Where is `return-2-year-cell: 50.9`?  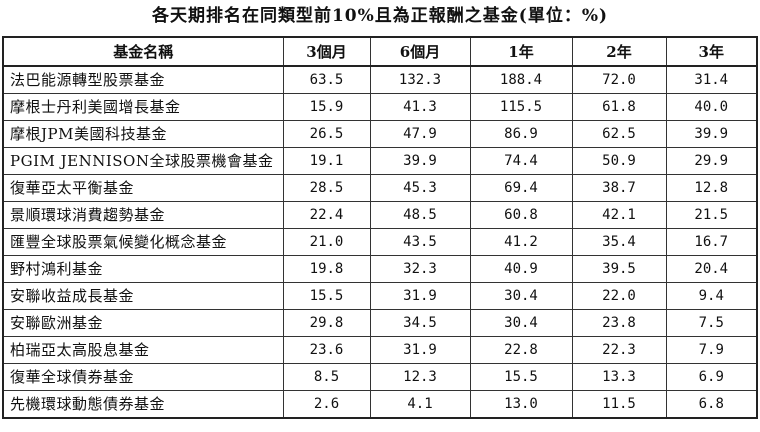
return-2-year-cell: 50.9 is located at coordinates (619, 161).